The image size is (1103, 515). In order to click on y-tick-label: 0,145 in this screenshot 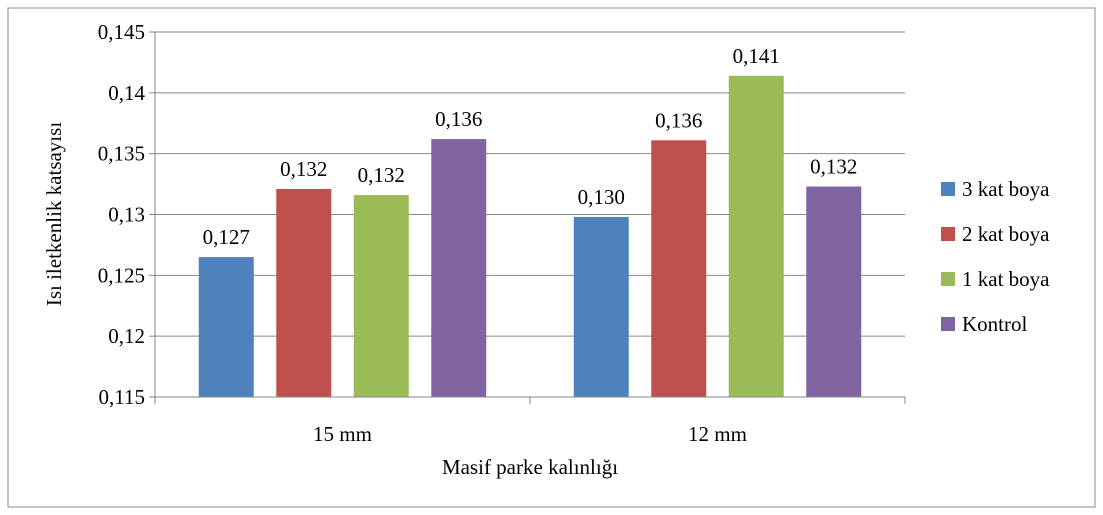, I will do `click(121, 32)`.